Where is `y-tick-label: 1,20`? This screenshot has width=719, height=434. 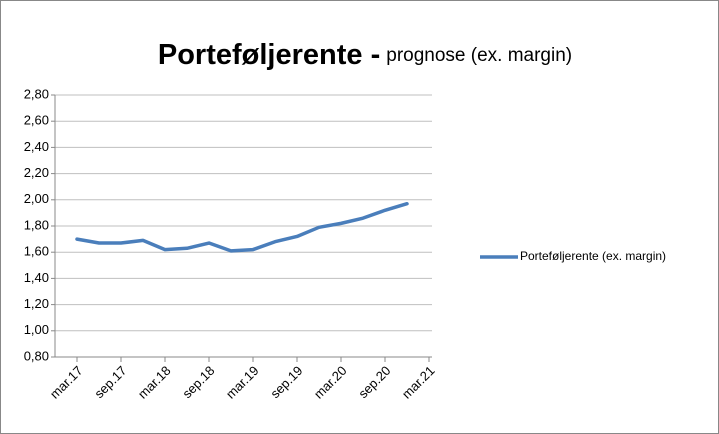
y-tick-label: 1,20 is located at coordinates (36, 303).